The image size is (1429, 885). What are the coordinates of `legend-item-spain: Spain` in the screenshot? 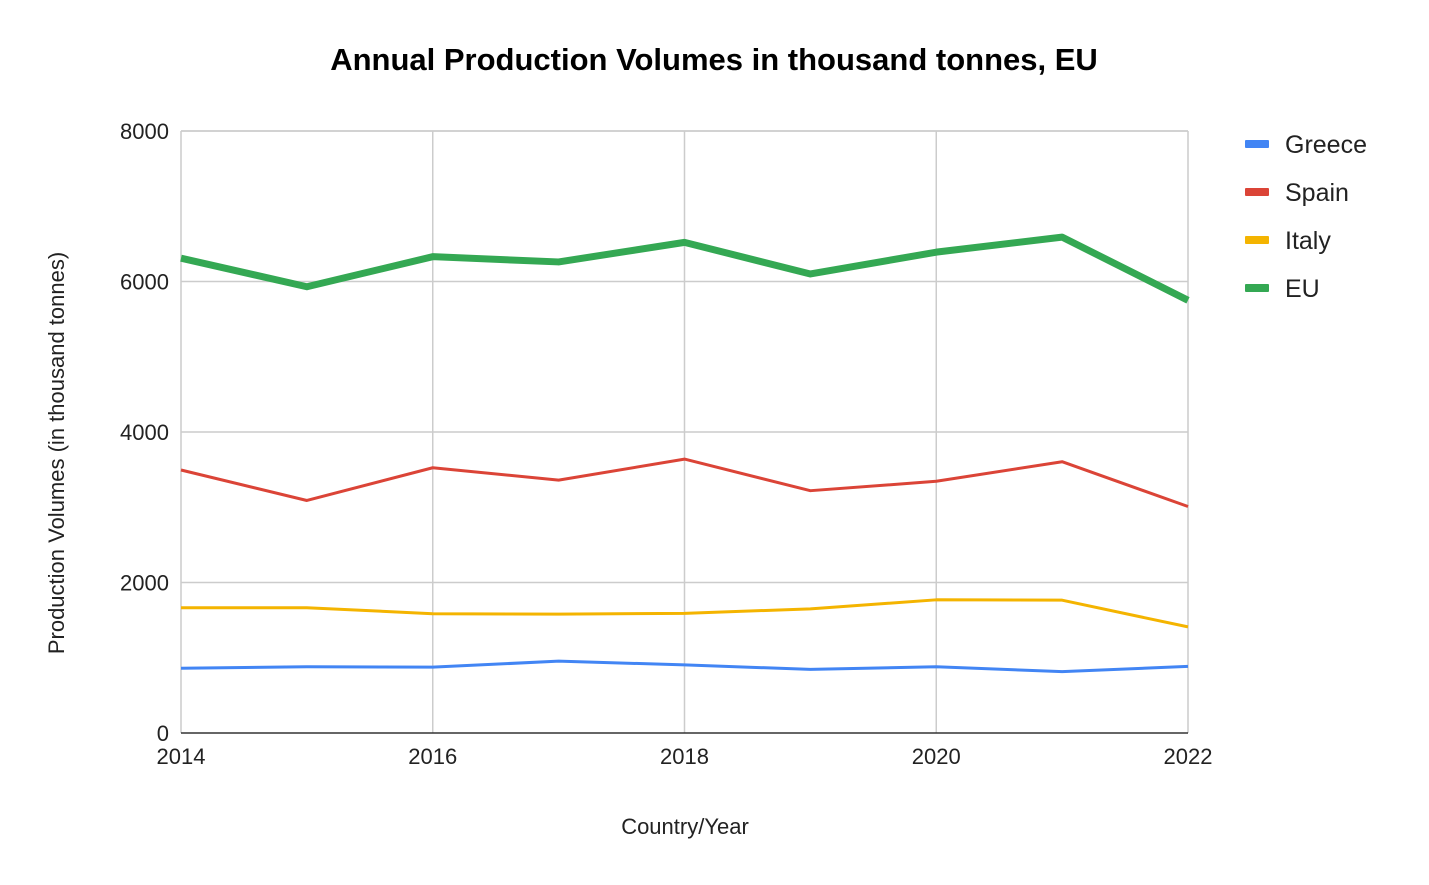 It's located at (1297, 193).